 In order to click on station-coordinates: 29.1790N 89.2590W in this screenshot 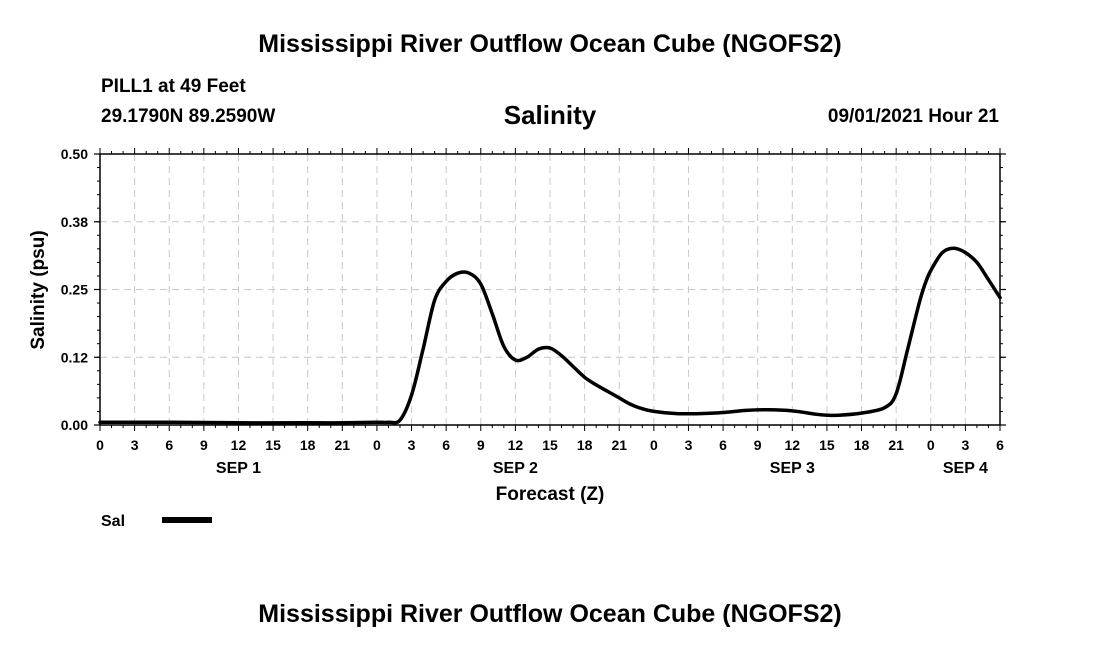, I will do `click(188, 116)`.